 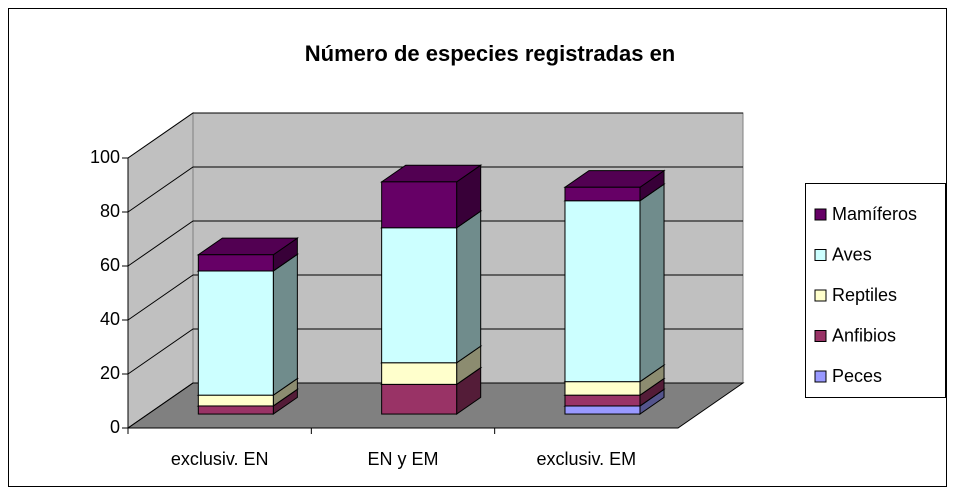 I want to click on y-tick-label: 0, so click(x=115, y=427).